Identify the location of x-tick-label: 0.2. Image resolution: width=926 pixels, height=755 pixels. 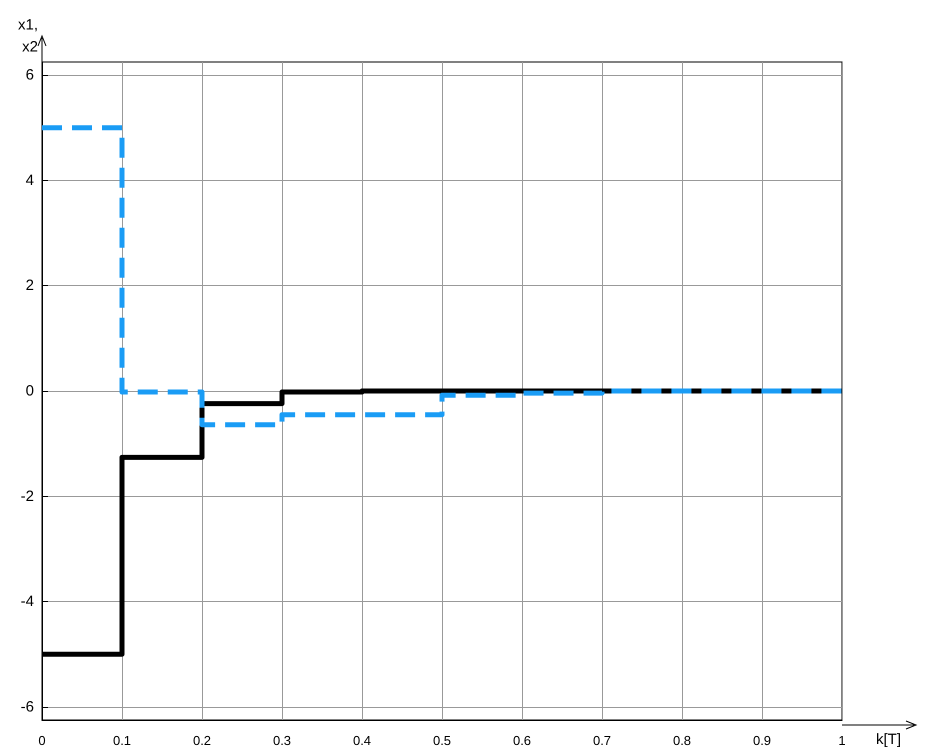
(202, 740).